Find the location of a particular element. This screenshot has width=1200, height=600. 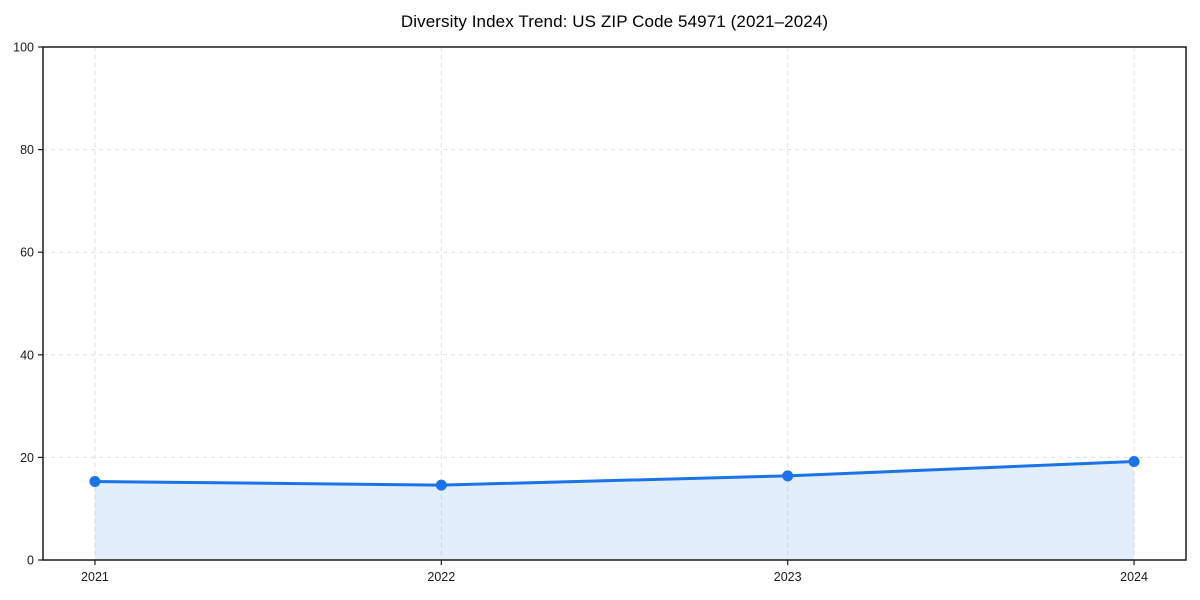

area-fill is located at coordinates (614, 510).